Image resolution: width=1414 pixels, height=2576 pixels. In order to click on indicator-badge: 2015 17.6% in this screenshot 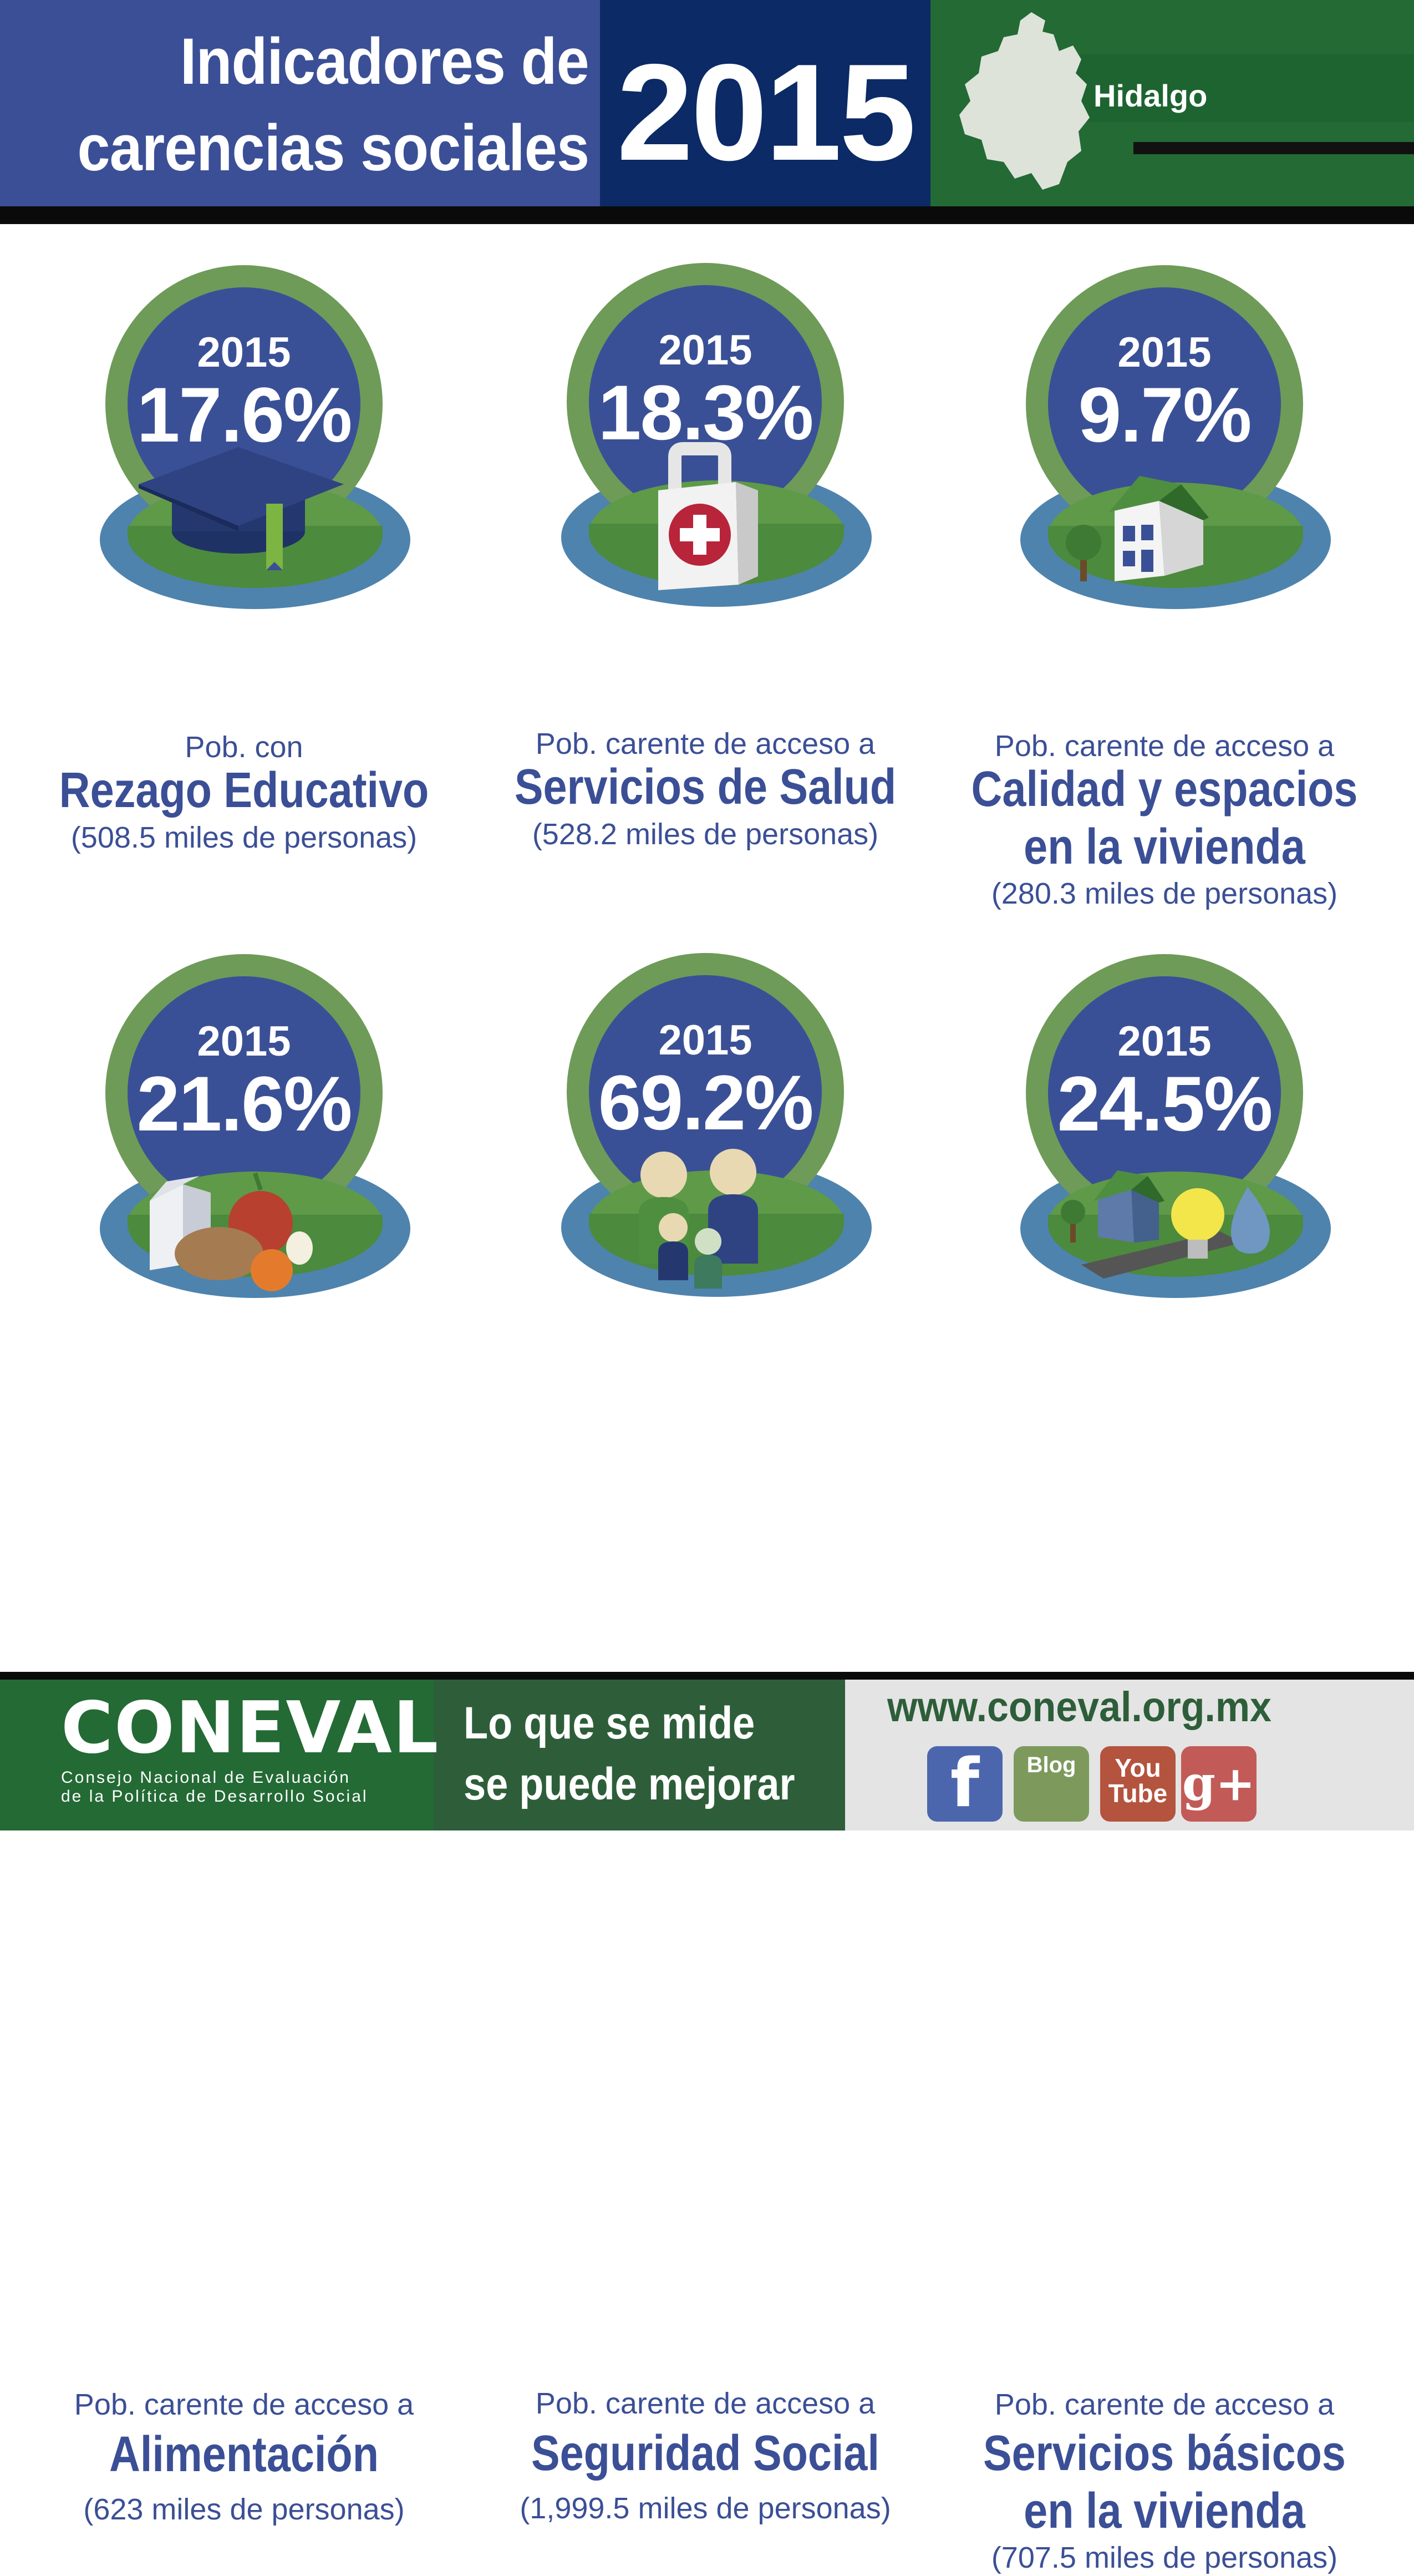, I will do `click(244, 437)`.